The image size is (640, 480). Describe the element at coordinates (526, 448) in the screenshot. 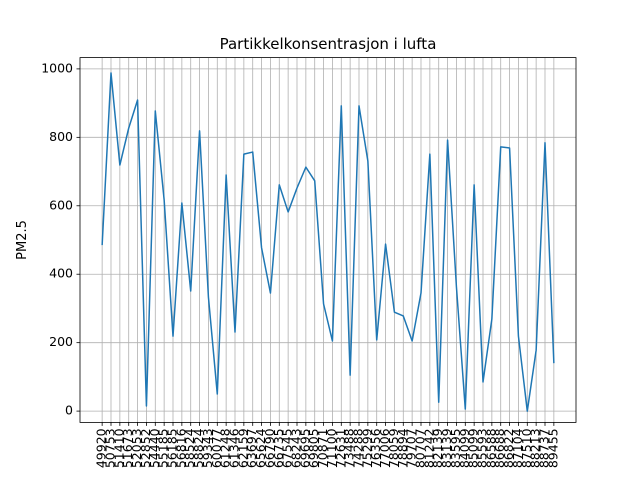

I see `x-tick-label: 87510` at that location.